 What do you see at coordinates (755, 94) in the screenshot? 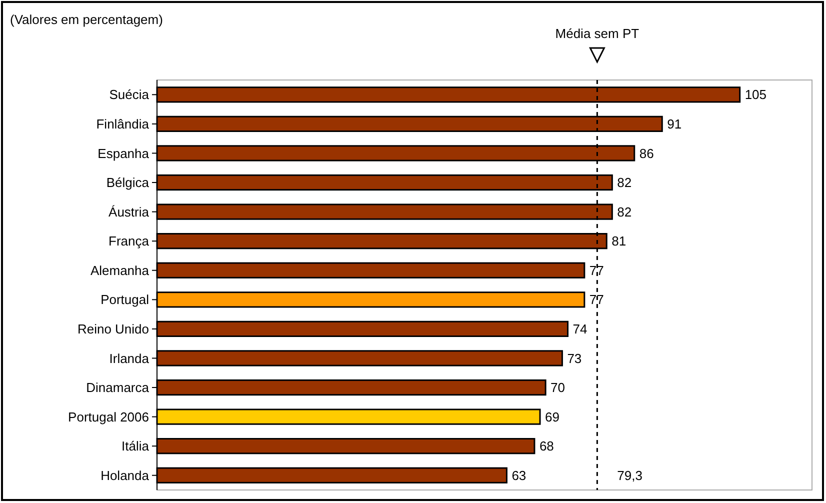
I see `data-label: 105` at bounding box center [755, 94].